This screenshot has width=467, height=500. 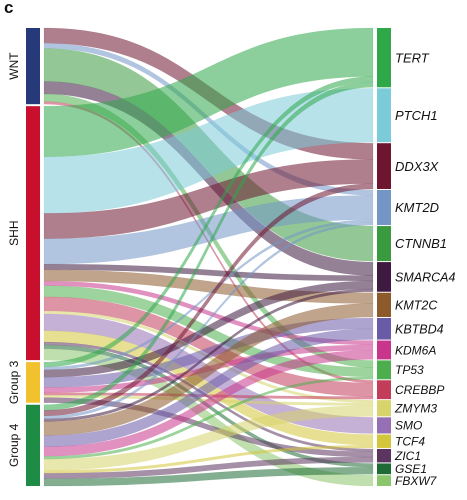 What do you see at coordinates (384, 480) in the screenshot?
I see `gene-bar-fbxw7` at bounding box center [384, 480].